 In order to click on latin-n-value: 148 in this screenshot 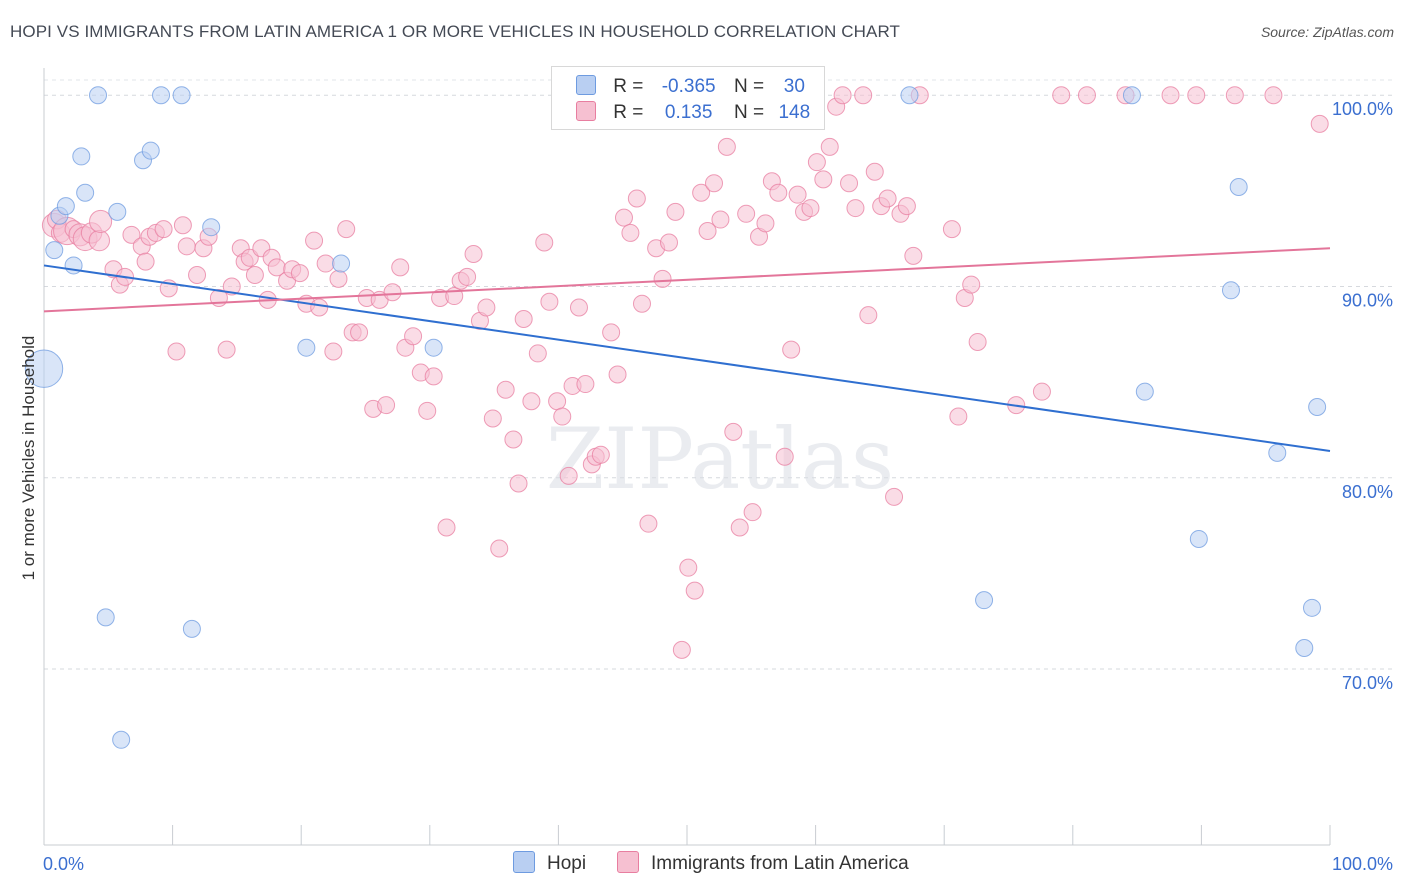, I will do `click(794, 112)`.